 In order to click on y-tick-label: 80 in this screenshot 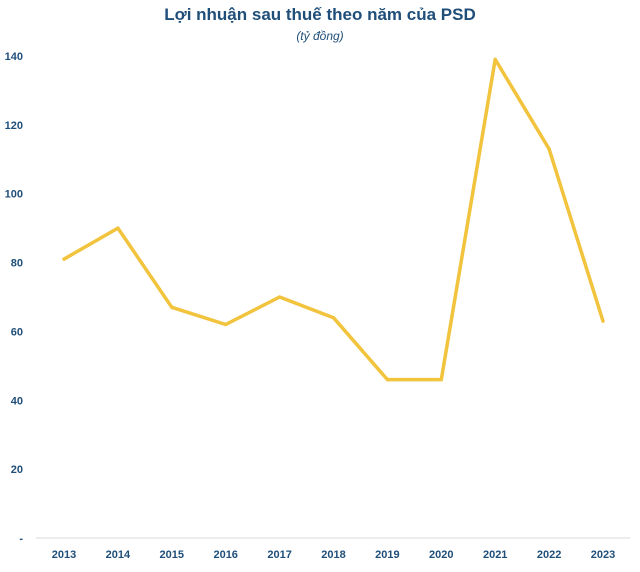, I will do `click(17, 264)`.